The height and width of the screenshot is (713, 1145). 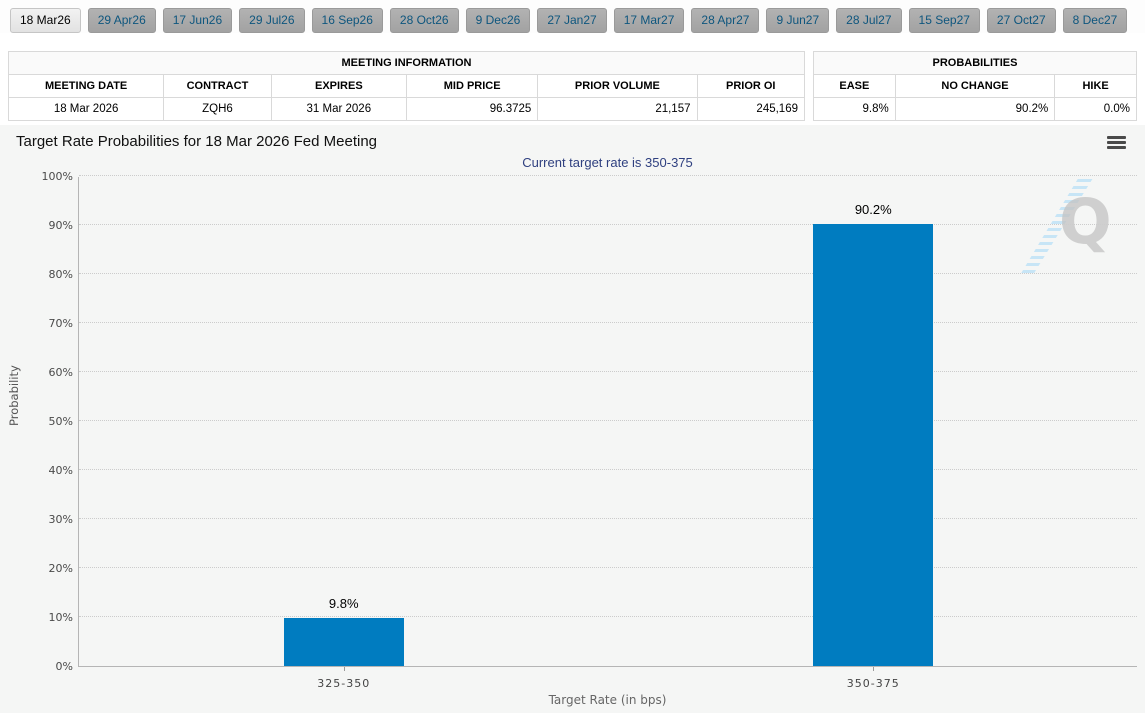 What do you see at coordinates (272, 20) in the screenshot?
I see `tab-29-jul26: 29 Jul26` at bounding box center [272, 20].